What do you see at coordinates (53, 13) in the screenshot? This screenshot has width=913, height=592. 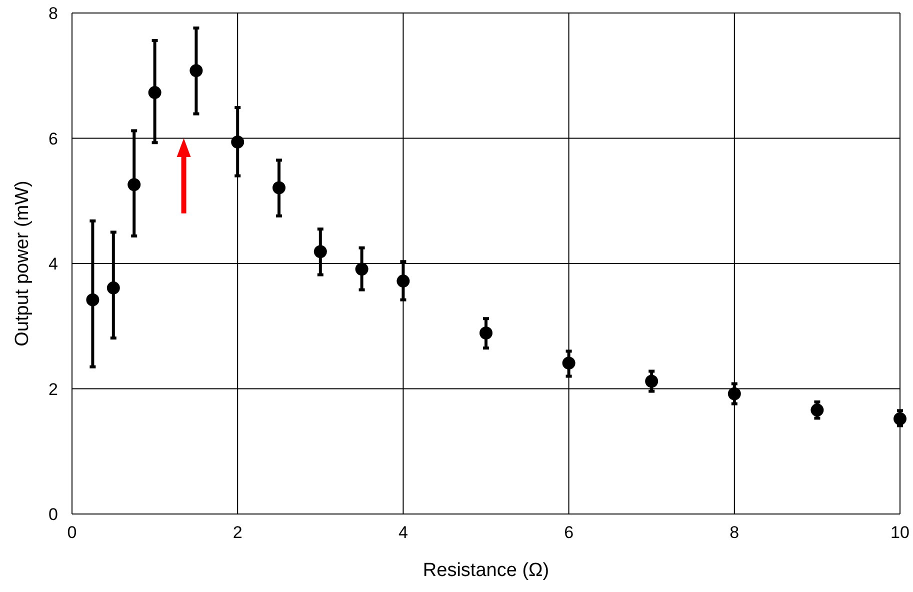 I see `y-tick-label: 8` at bounding box center [53, 13].